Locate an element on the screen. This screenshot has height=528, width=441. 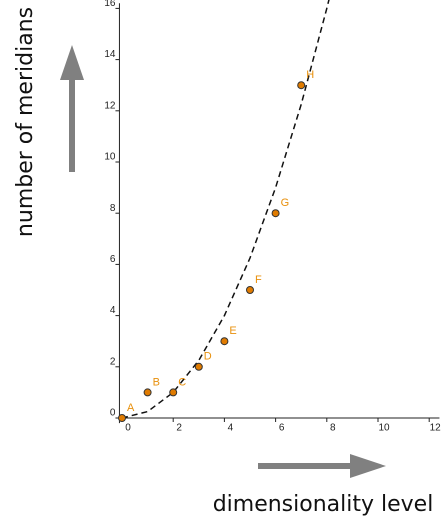
x-tick-label: 10 is located at coordinates (384, 428).